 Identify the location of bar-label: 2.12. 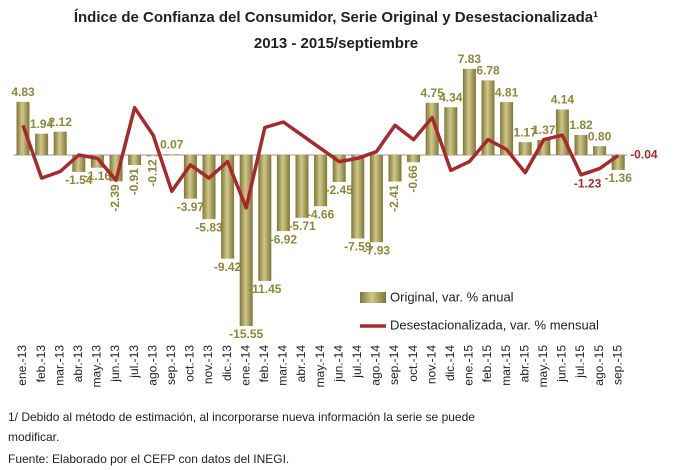
(61, 122).